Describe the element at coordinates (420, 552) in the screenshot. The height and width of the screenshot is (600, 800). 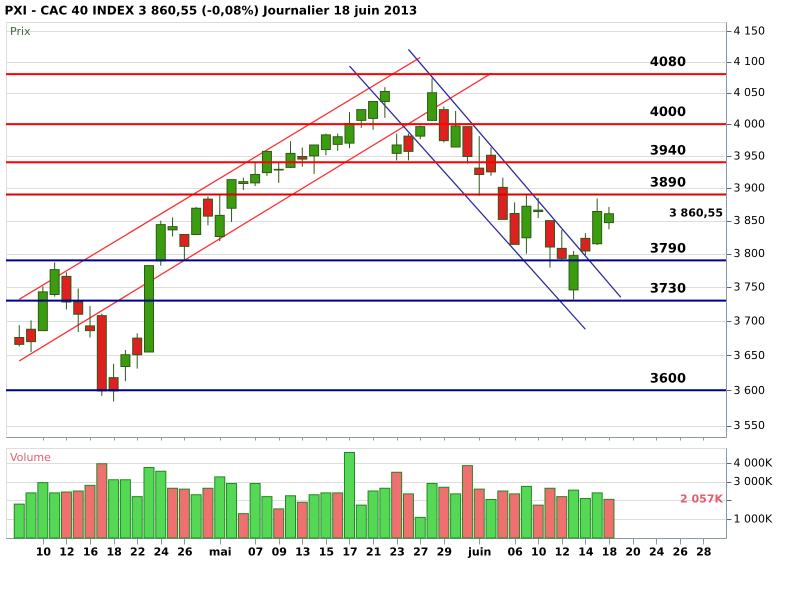
I see `x-tick-label: 27` at that location.